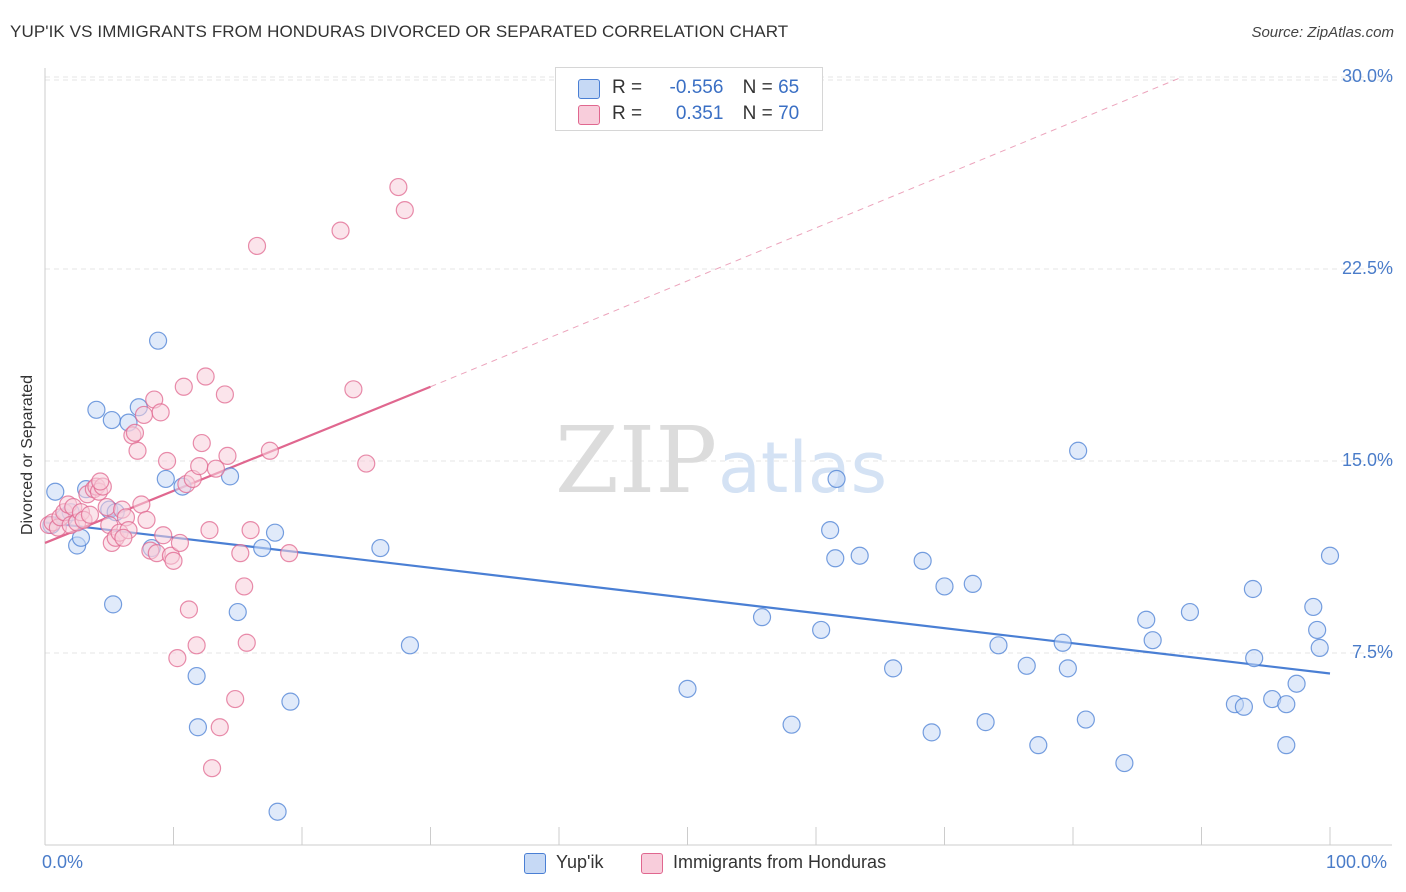  What do you see at coordinates (1367, 76) in the screenshot?
I see `y-tick-label: 30.0%` at bounding box center [1367, 76].